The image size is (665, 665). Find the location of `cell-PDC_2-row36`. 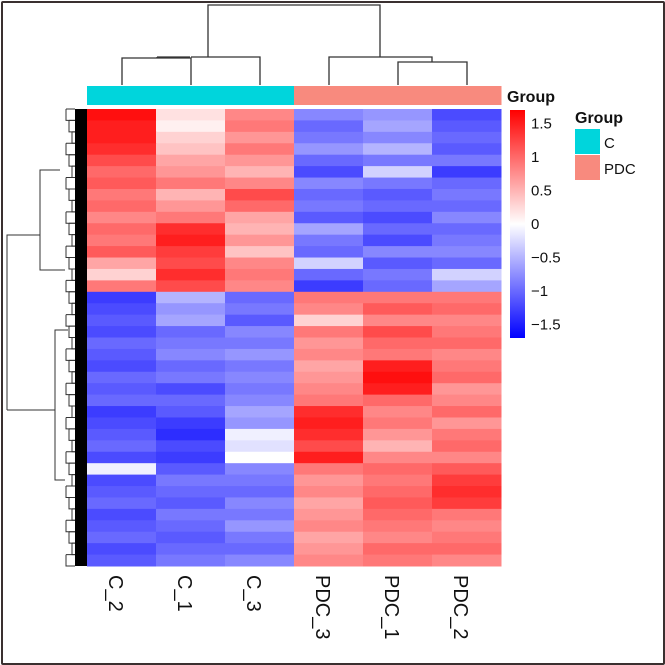

cell-PDC_2-row36 is located at coordinates (467, 514).